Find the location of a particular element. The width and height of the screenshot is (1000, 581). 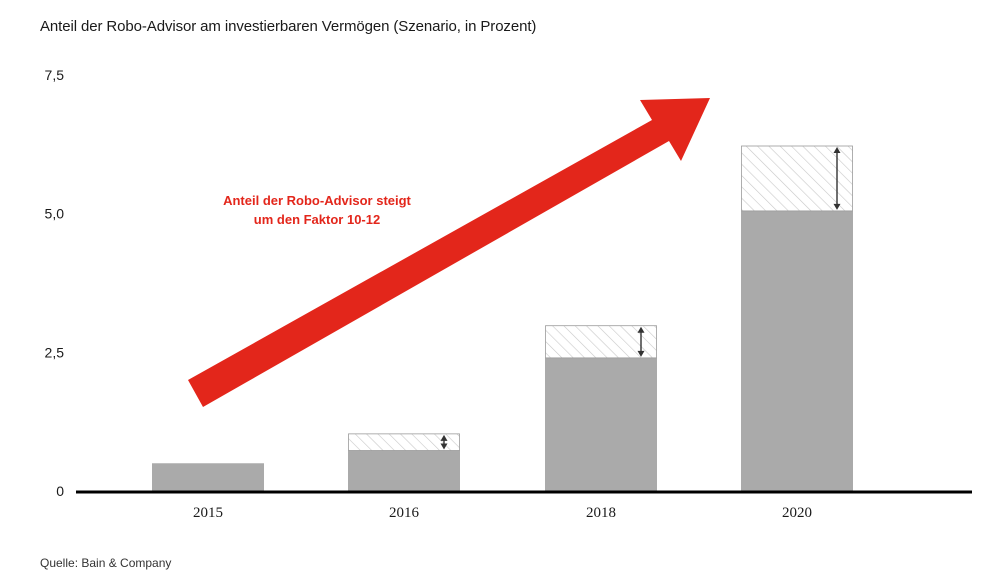

range-arrow-2016 is located at coordinates (444, 442).